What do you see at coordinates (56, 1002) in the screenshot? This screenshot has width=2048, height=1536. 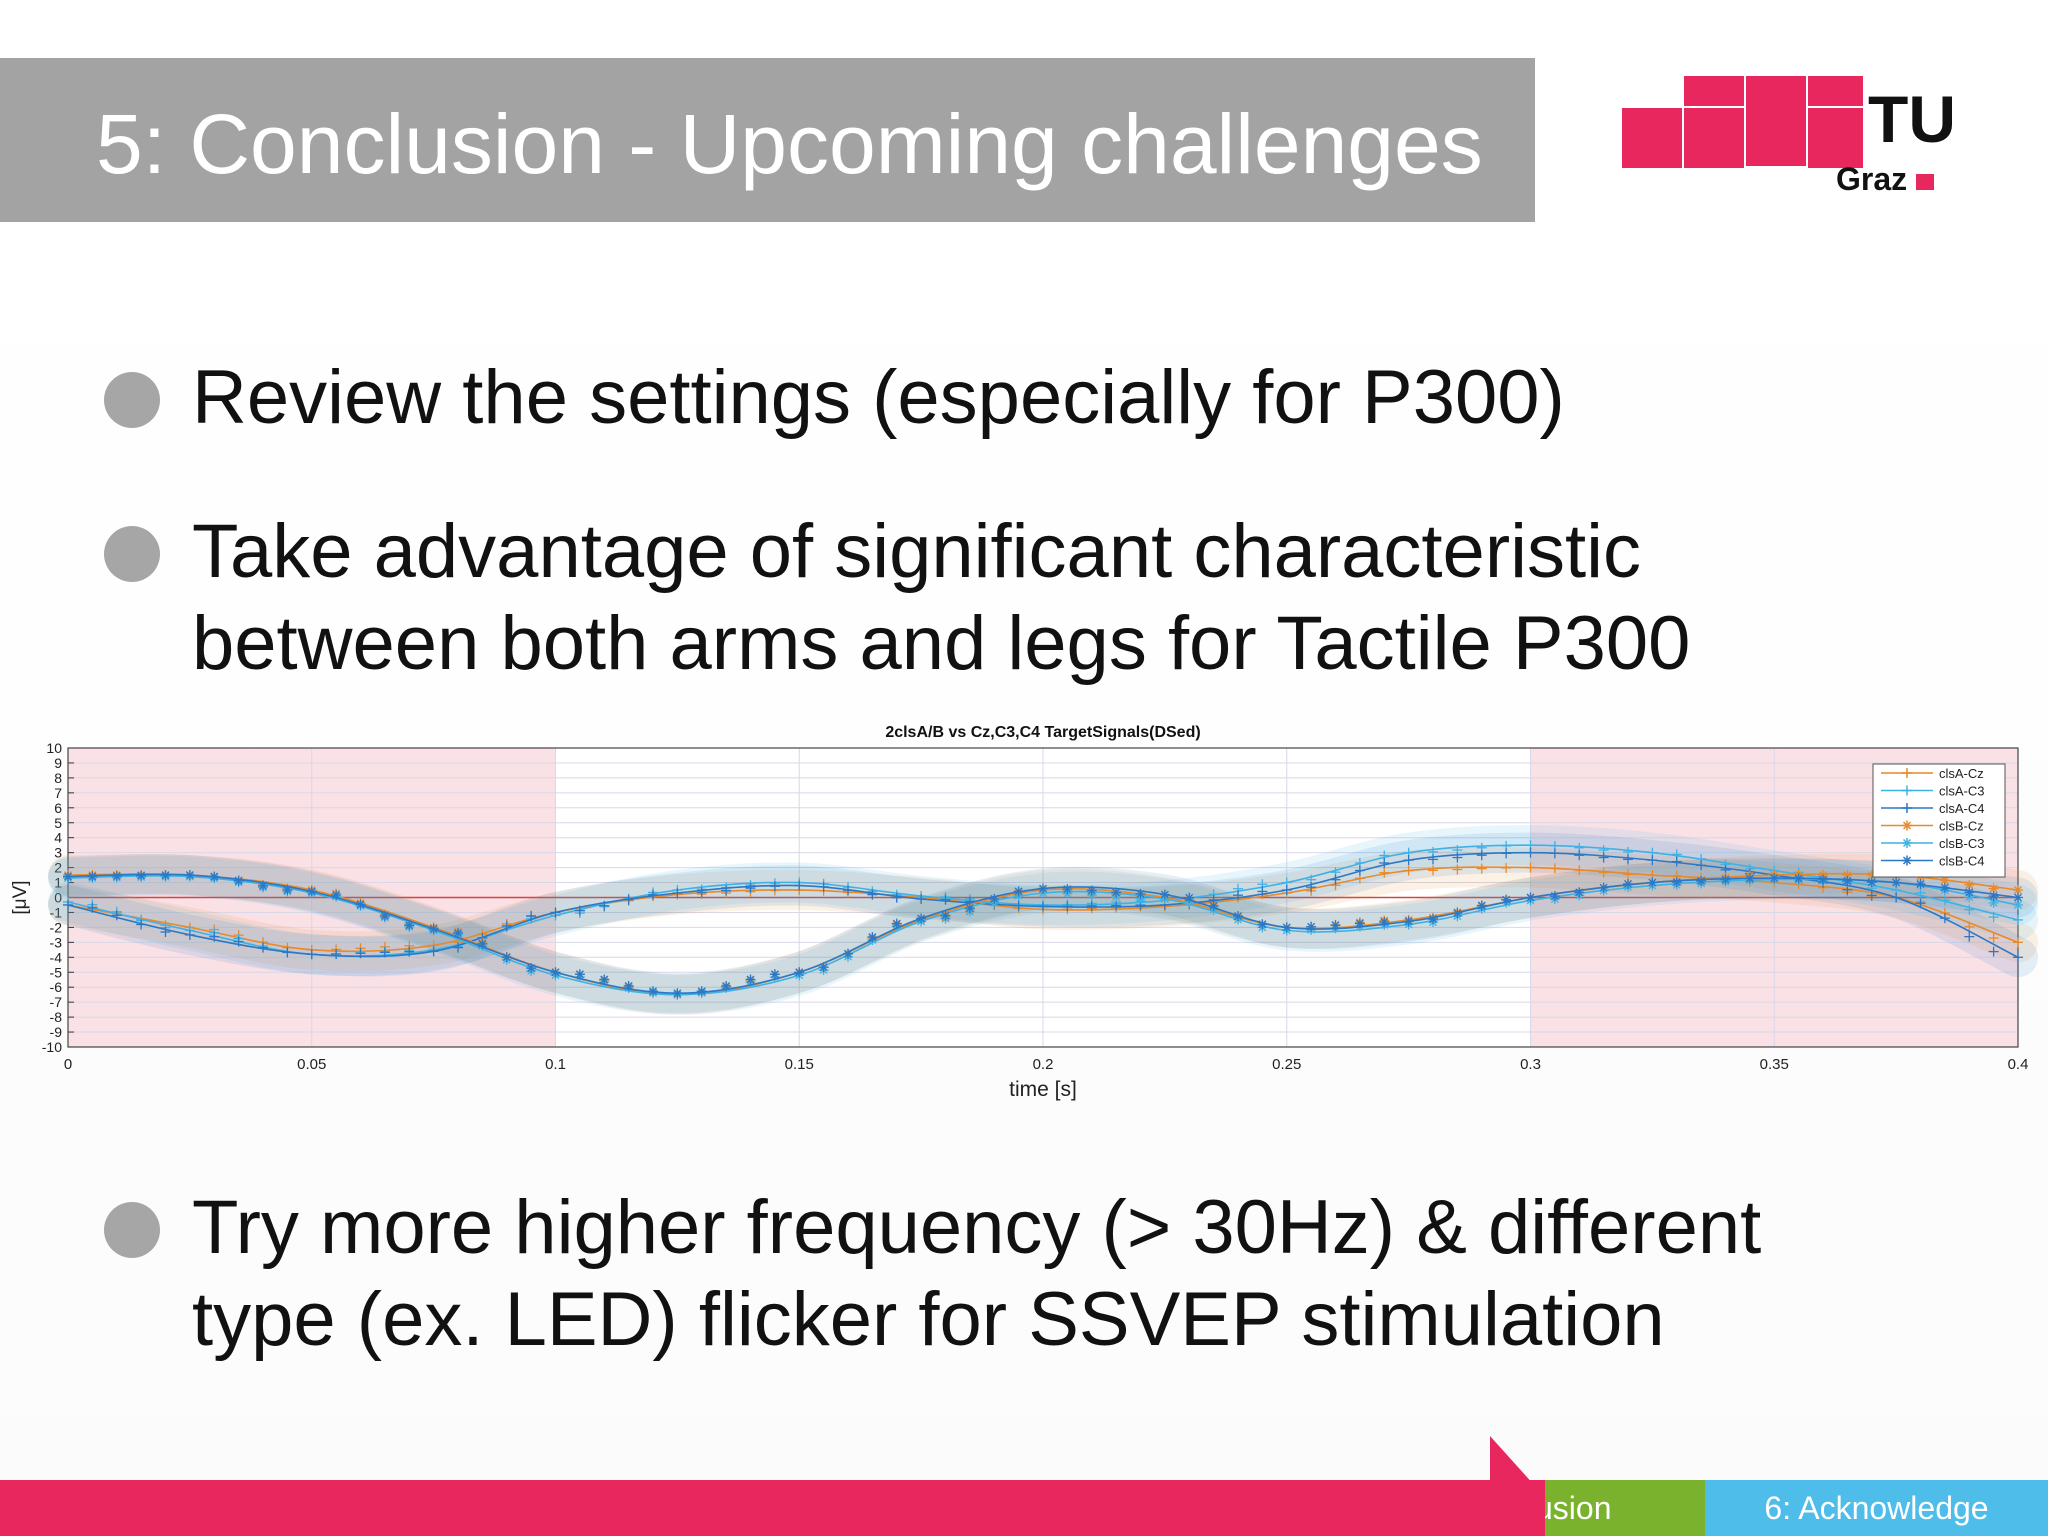 I see `y-tick-label: -7` at bounding box center [56, 1002].